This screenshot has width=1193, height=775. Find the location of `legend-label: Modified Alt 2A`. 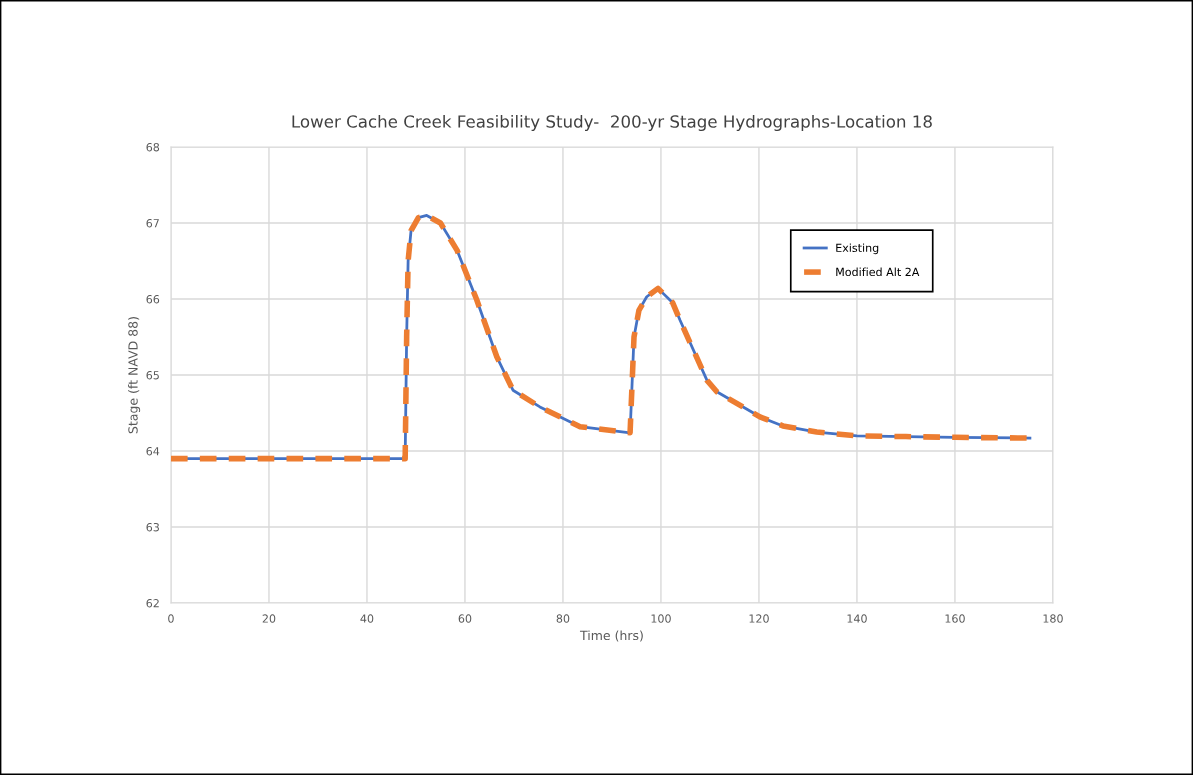

legend-label: Modified Alt 2A is located at coordinates (878, 272).